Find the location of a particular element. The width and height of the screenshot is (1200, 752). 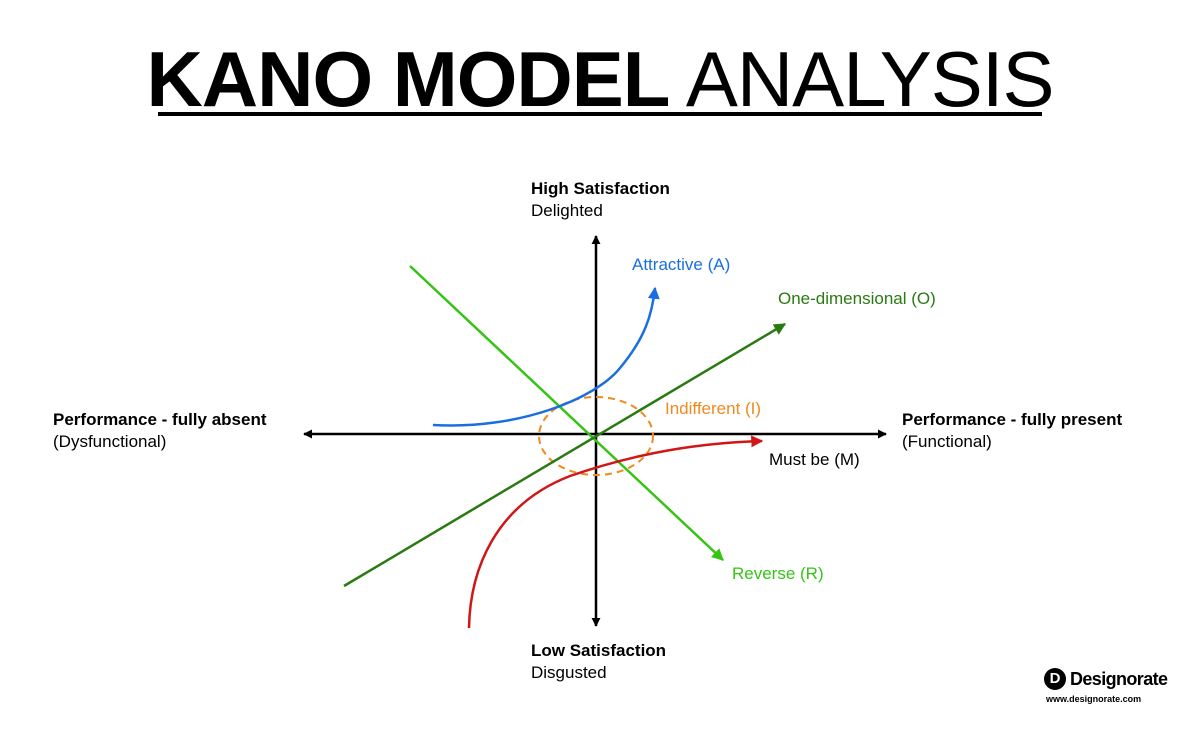

one-dimensional-line is located at coordinates (565, 455).